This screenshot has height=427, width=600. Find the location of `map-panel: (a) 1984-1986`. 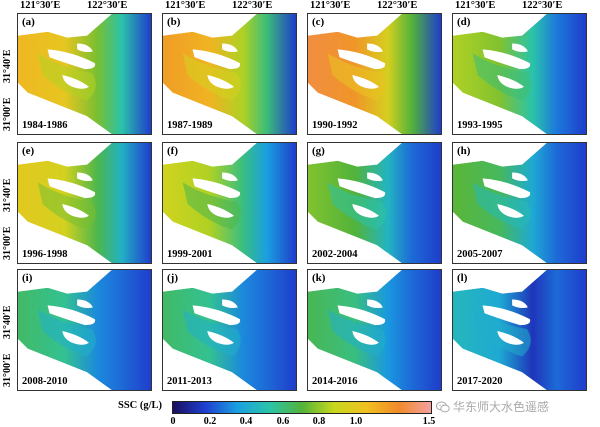

map-panel: (a) 1984-1986 is located at coordinates (84, 74).